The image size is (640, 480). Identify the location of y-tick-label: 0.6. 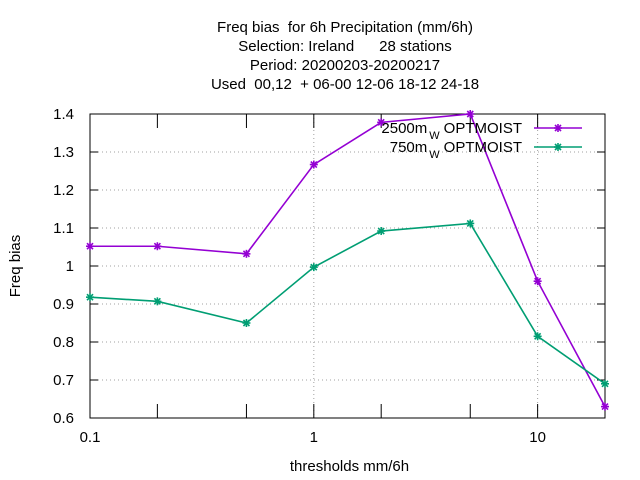
(63, 418).